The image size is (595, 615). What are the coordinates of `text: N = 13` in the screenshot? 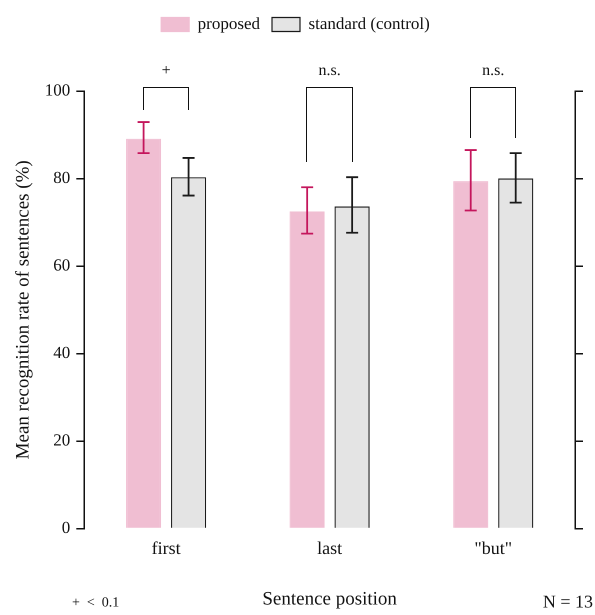 It's located at (567, 602).